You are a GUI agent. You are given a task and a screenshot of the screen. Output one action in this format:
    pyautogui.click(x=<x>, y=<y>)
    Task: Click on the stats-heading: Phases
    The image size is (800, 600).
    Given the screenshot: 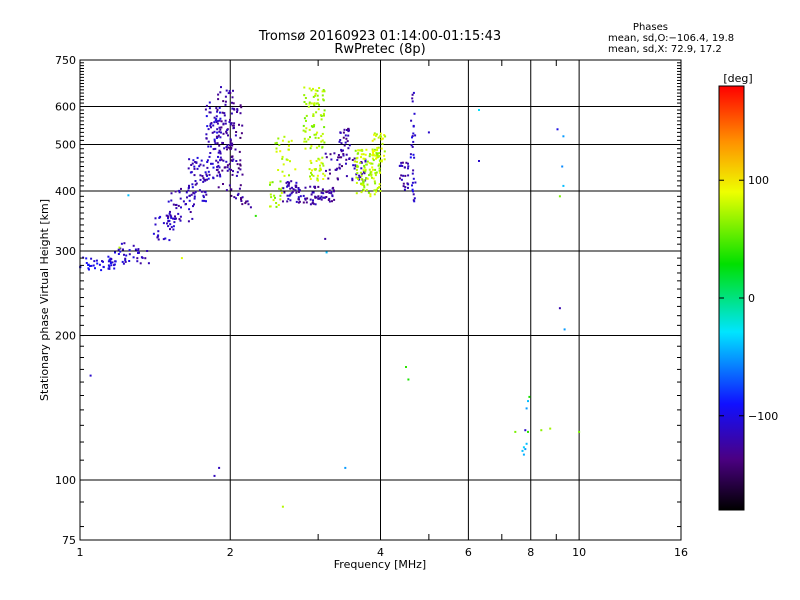 What is the action you would take?
    pyautogui.click(x=650, y=27)
    